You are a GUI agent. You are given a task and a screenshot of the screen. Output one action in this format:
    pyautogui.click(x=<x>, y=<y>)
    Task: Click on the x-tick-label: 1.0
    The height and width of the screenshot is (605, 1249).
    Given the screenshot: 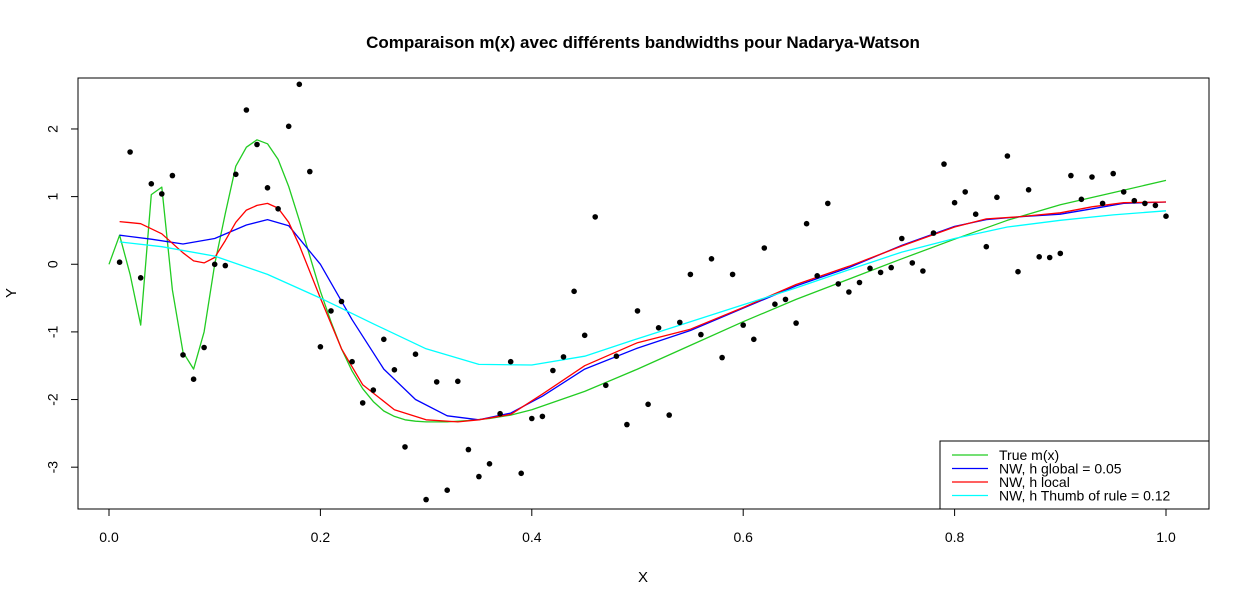 What is the action you would take?
    pyautogui.click(x=1166, y=537)
    